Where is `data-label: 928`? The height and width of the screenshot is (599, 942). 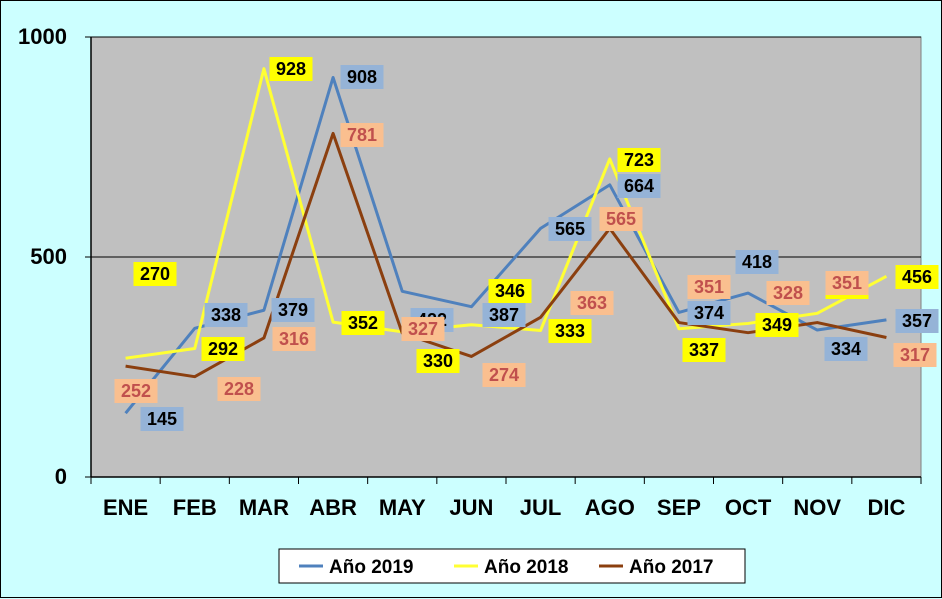 data-label: 928 is located at coordinates (291, 69).